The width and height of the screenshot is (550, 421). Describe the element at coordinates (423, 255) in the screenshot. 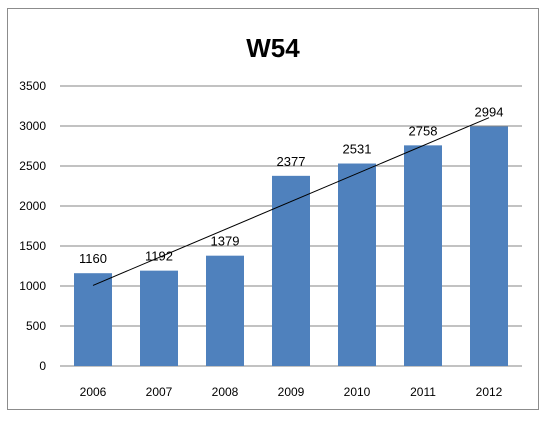

I see `bar-2011` at that location.